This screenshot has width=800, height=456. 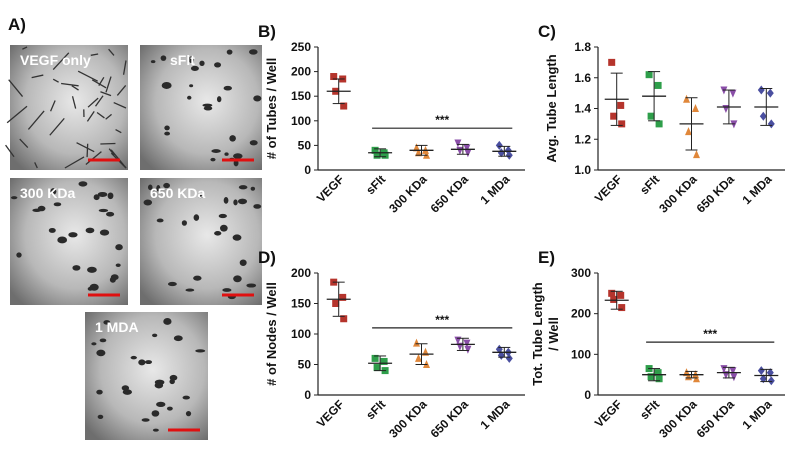 What do you see at coordinates (582, 47) in the screenshot?
I see `y-tick-label: 1.8` at bounding box center [582, 47].